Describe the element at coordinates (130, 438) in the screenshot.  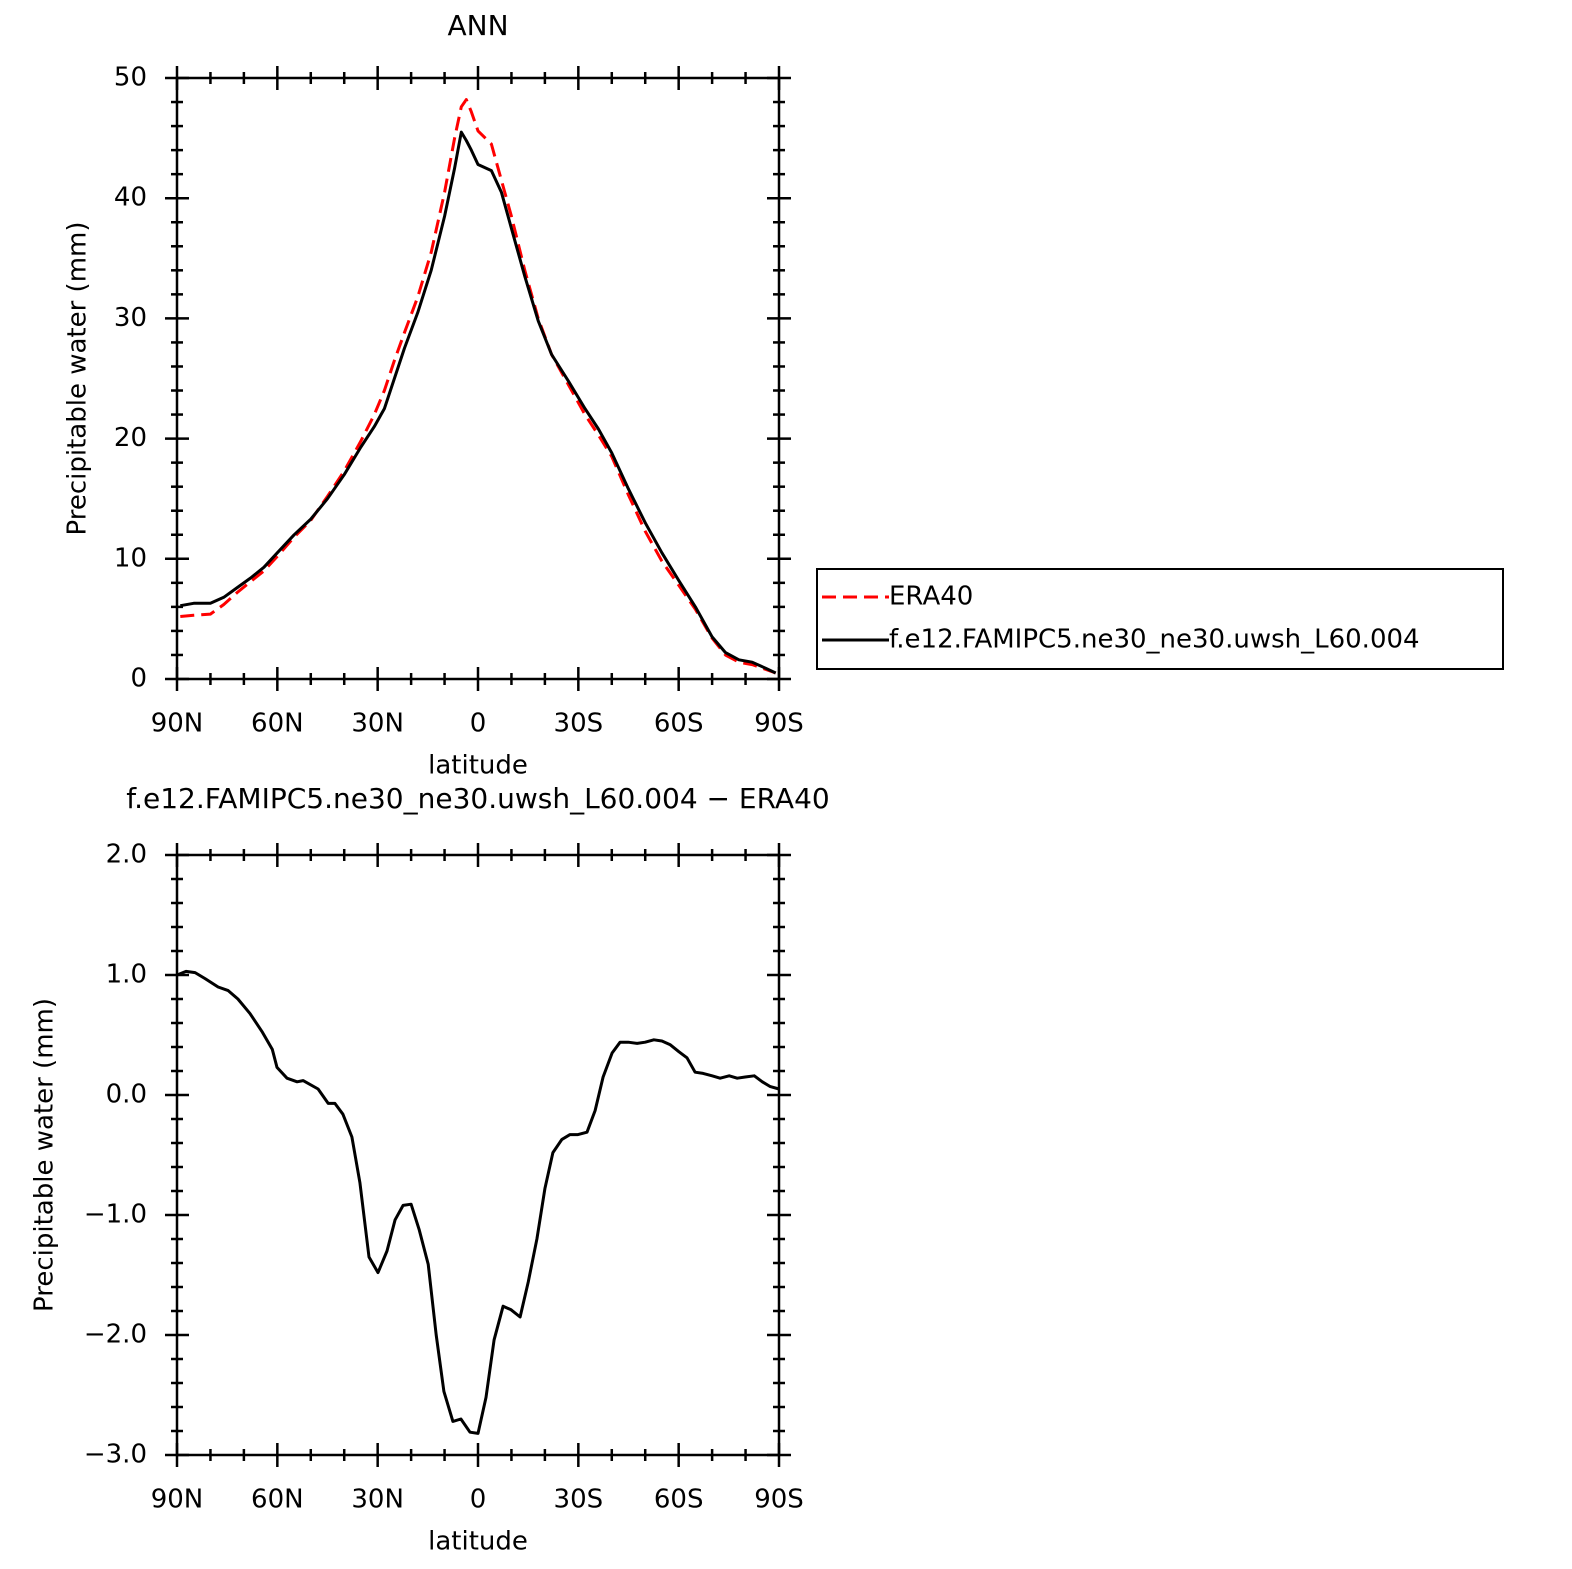
I see `y-tick-label: 20` at that location.